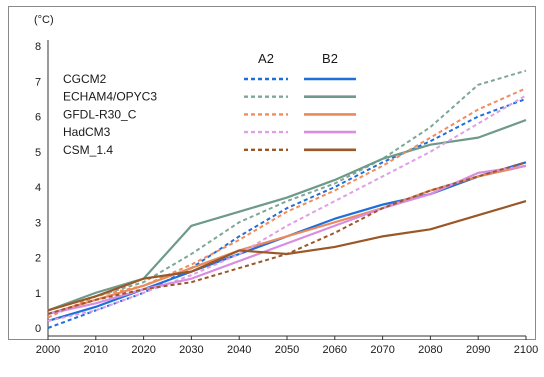  I want to click on legend-label: HadCM3, so click(87, 132).